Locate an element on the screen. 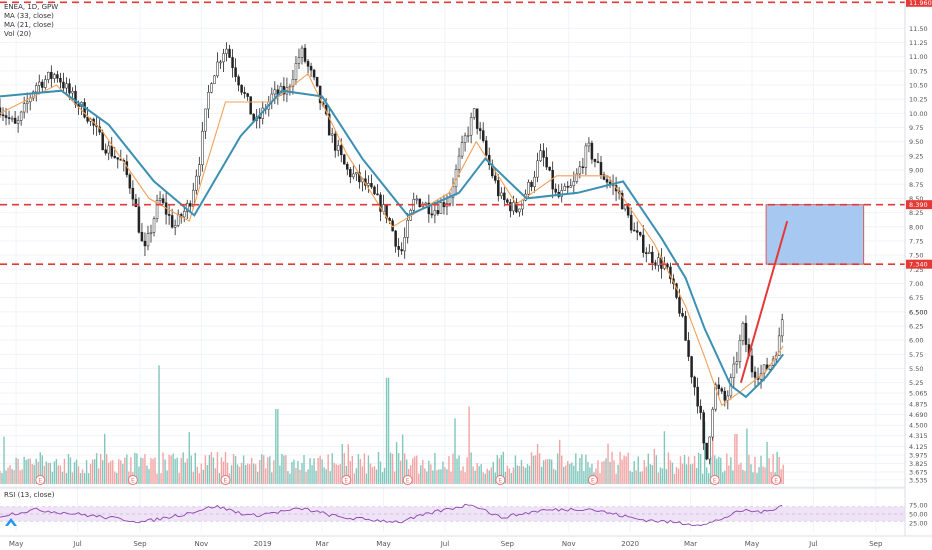 Image resolution: width=932 pixels, height=550 pixels. legend-volume: Vol (20) is located at coordinates (18, 34).